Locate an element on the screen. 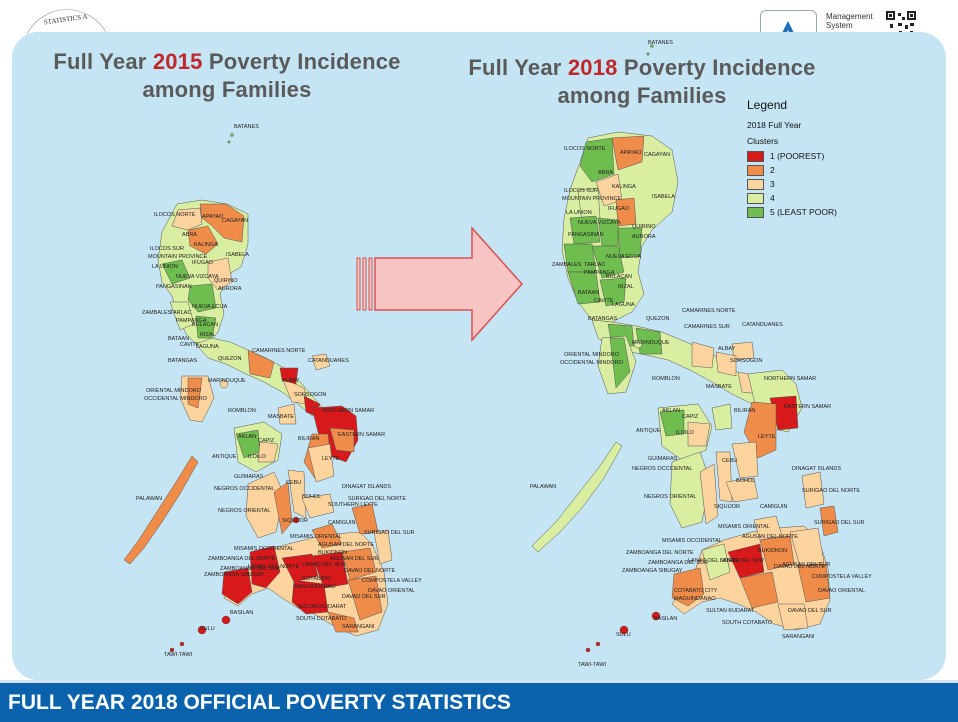 Image resolution: width=958 pixels, height=722 pixels. province-label: QUIRINO is located at coordinates (644, 227).